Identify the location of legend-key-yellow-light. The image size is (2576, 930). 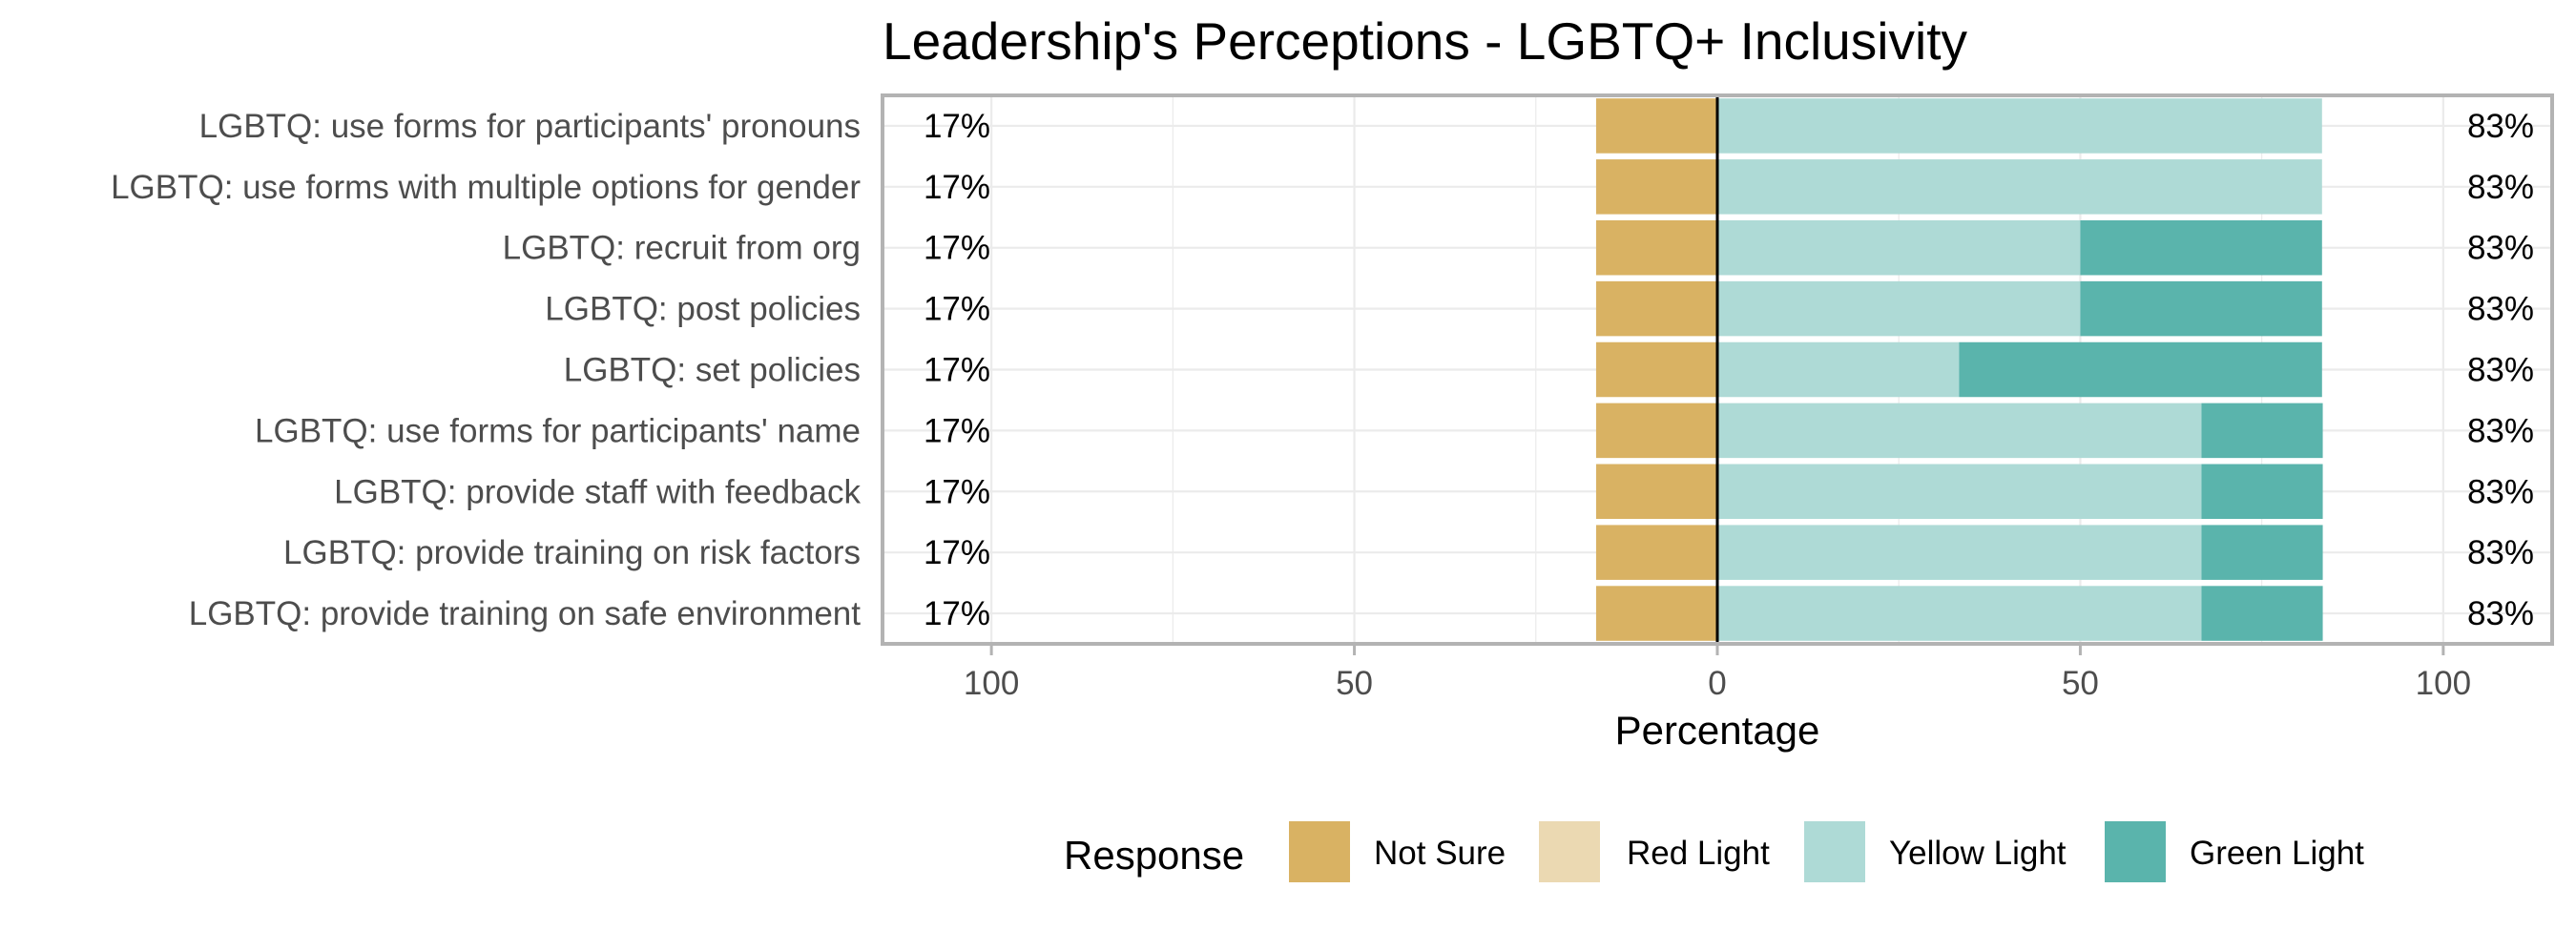
(1834, 851).